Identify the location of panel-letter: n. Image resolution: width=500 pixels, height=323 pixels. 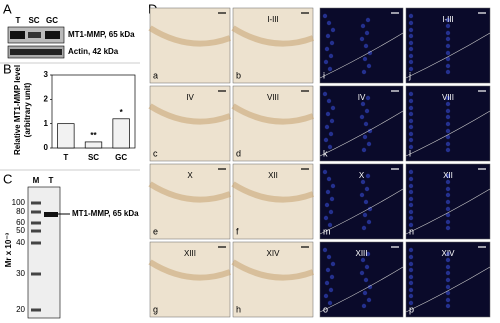
(411, 231).